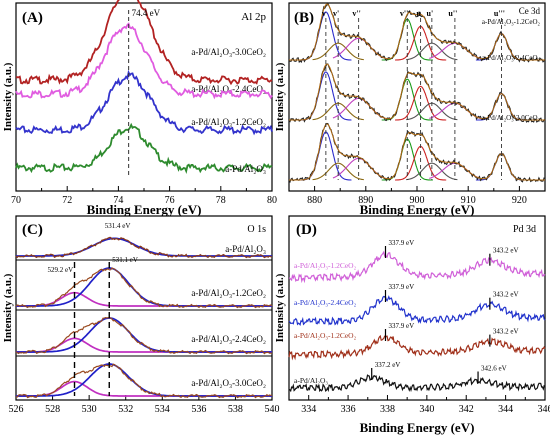 Image resolution: width=550 pixels, height=438 pixels. I want to click on panel-d-xlabel: Binding Energy (eV), so click(417, 427).